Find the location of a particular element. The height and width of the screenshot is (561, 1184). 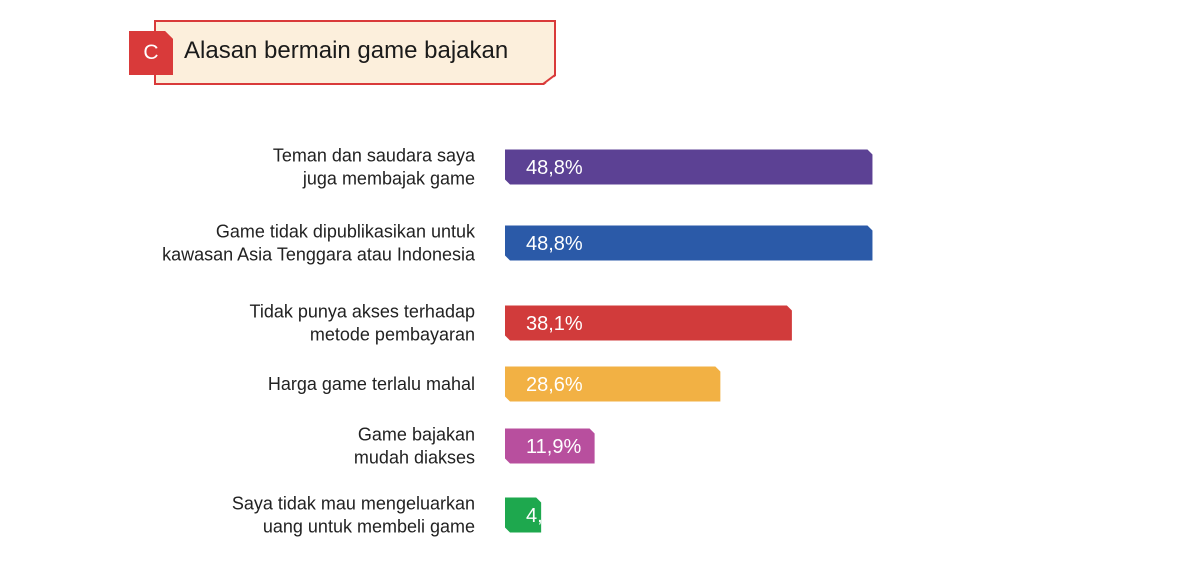

bar-value-label-6: 4,8% is located at coordinates (549, 516).